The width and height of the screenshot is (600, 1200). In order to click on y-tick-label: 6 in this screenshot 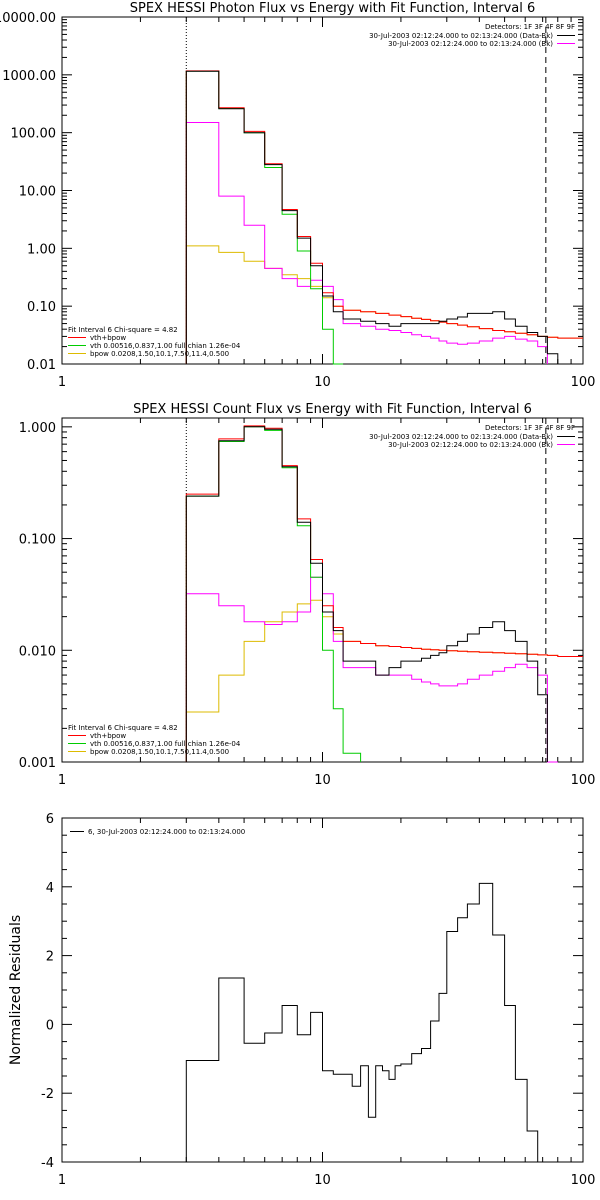, I will do `click(50, 819)`.